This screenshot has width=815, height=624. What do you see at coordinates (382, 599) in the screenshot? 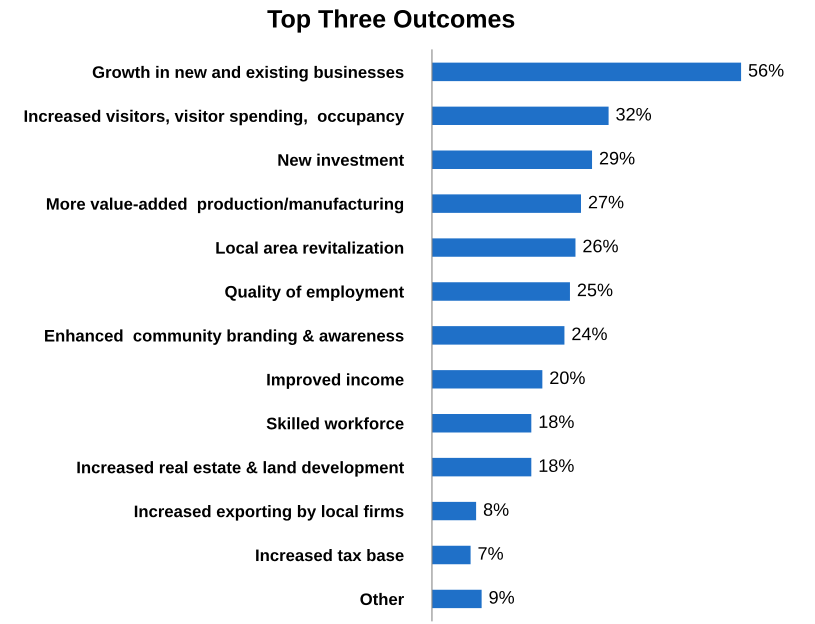
I see `y-tick-label: Other` at bounding box center [382, 599].